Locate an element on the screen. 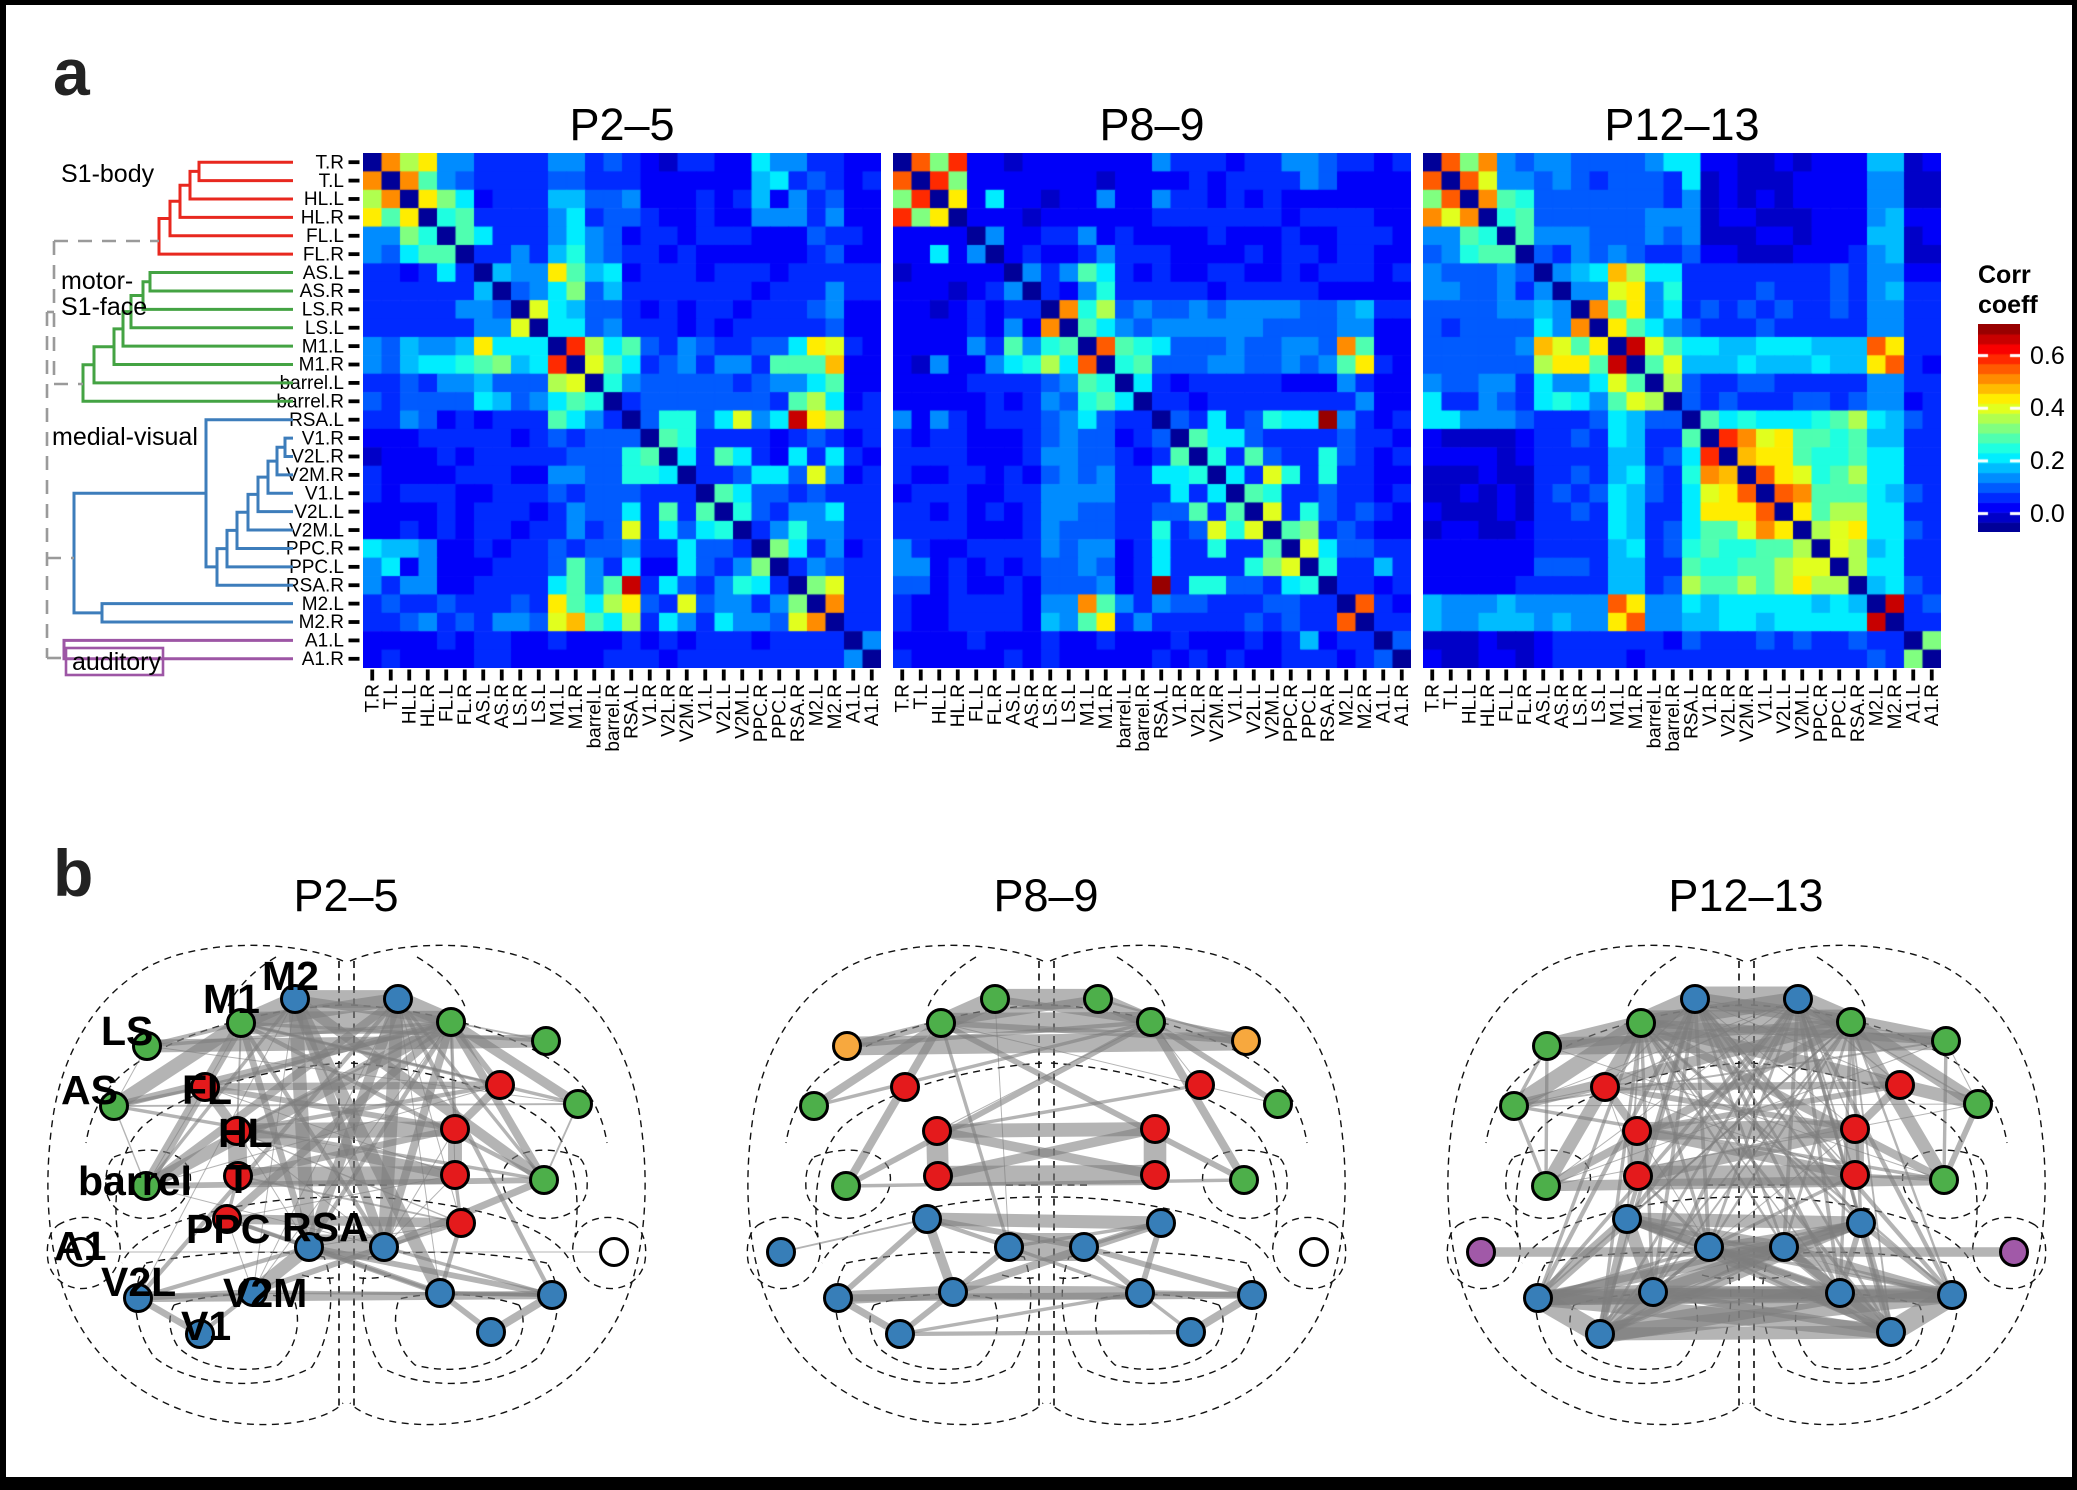 This screenshot has width=2077, height=1490. node-A1.L is located at coordinates (81, 1252).